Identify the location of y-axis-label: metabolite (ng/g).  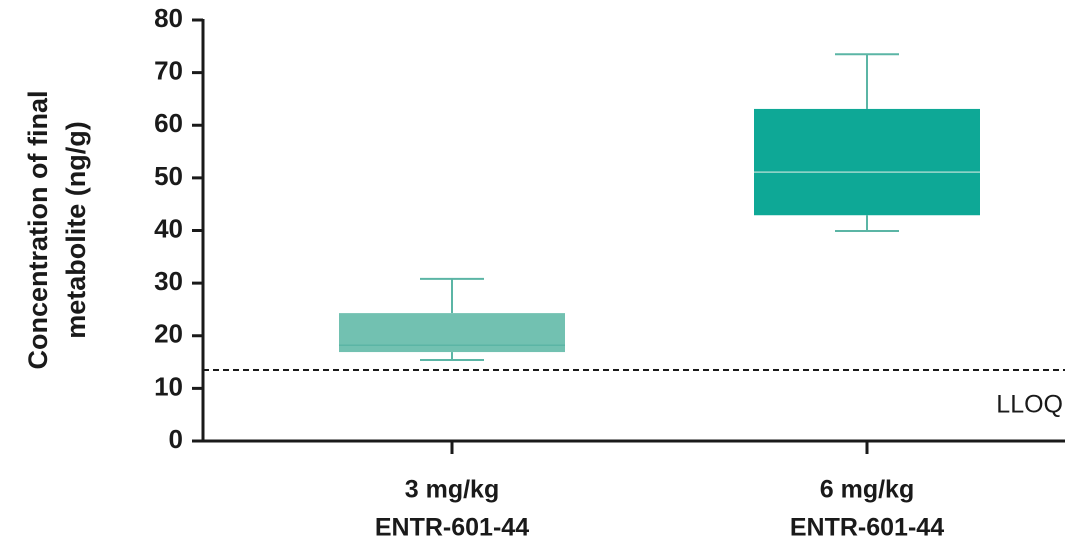
(76, 230).